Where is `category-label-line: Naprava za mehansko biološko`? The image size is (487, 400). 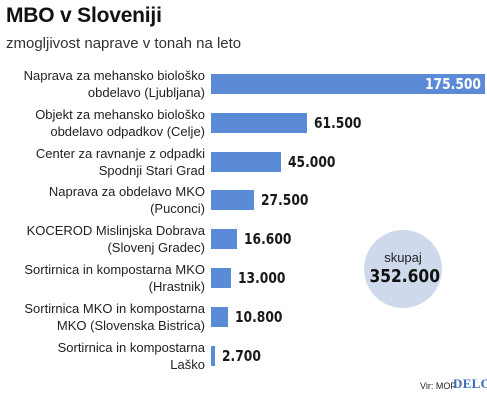
category-label-line: Naprava za mehansko biološko is located at coordinates (114, 75).